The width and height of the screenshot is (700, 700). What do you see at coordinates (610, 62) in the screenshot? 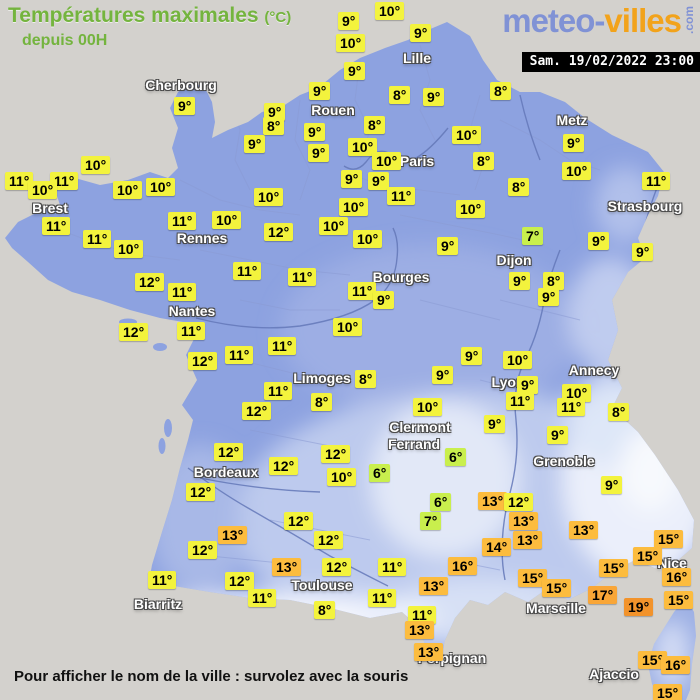
I see `datetime-badge: Sam. 19/02/2022 23:00` at bounding box center [610, 62].